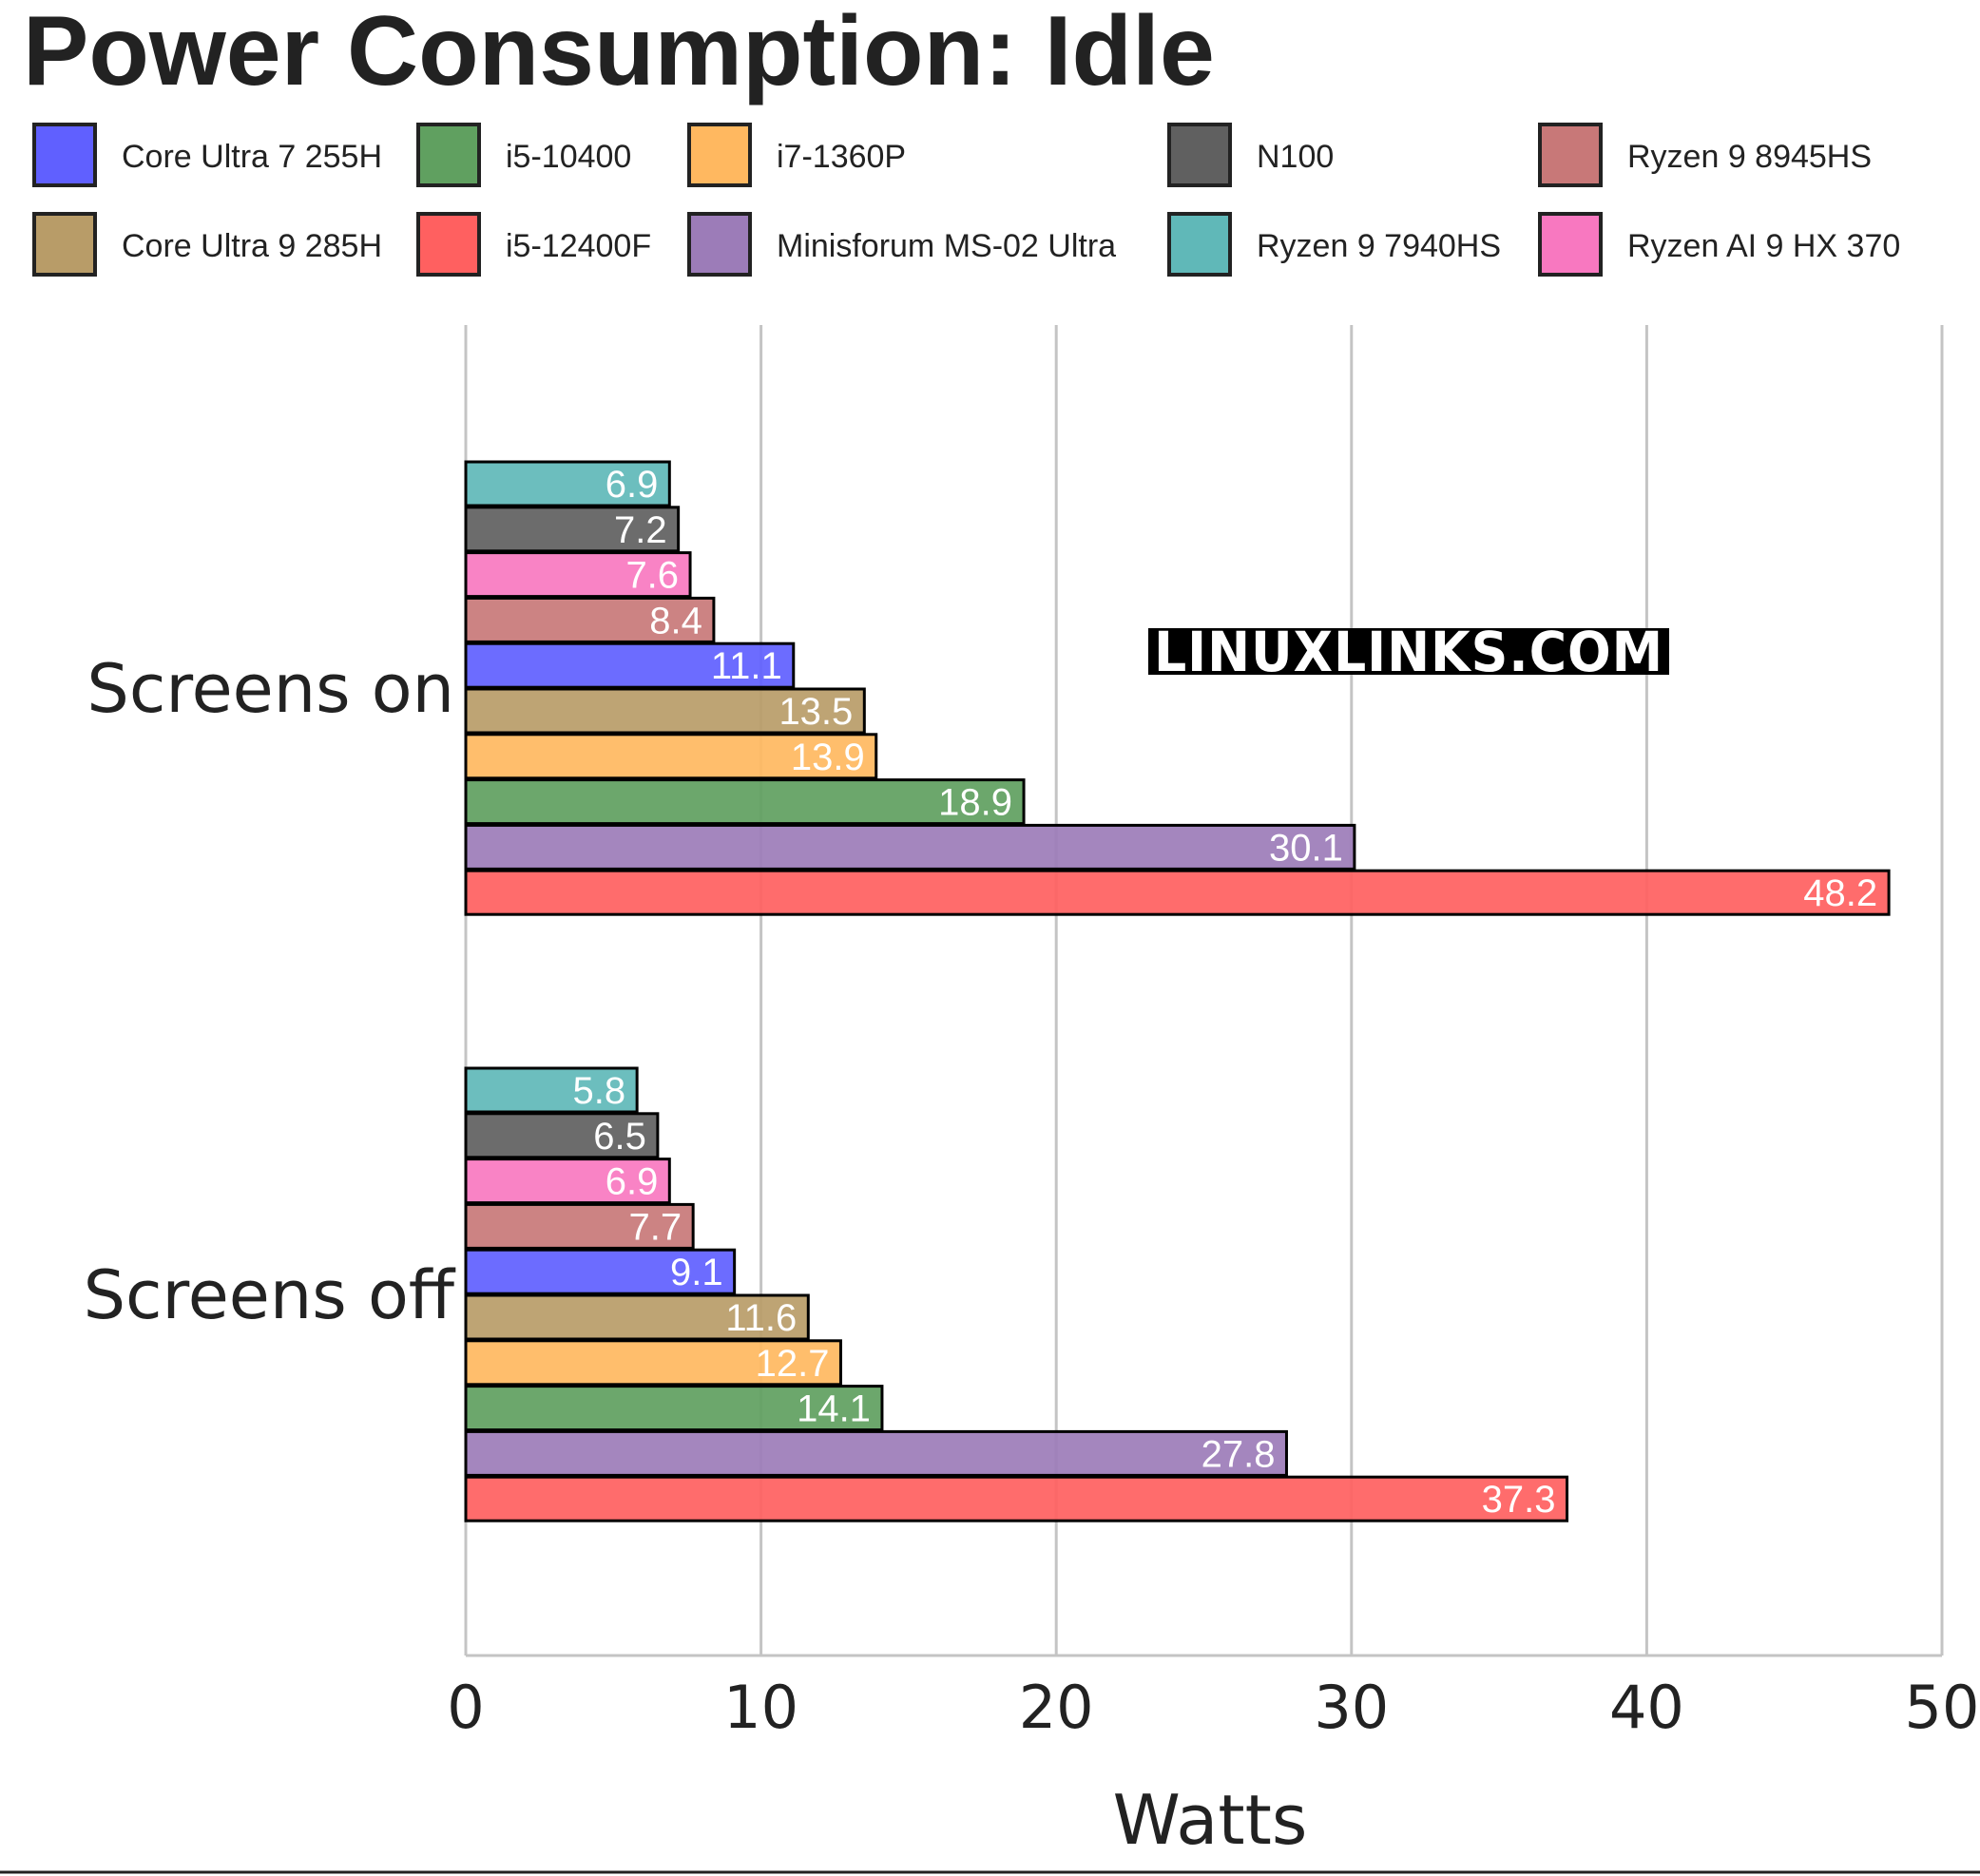 This screenshot has width=1980, height=1876. I want to click on bar-value-label: 13.9, so click(828, 758).